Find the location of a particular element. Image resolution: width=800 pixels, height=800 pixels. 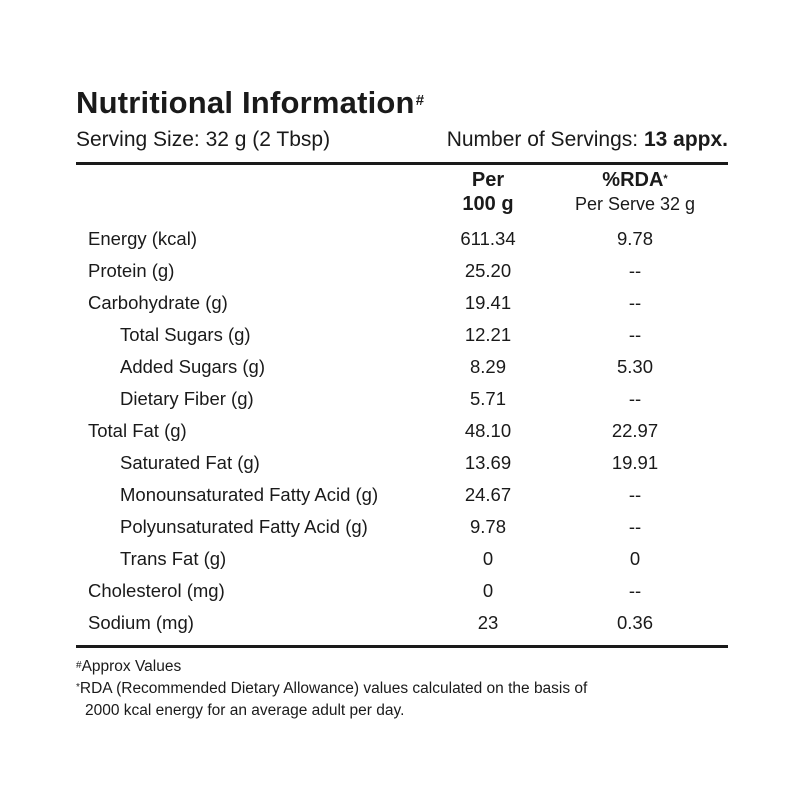

row-total-fat: Total Fat (g) 48.10 22.97 is located at coordinates (402, 431).